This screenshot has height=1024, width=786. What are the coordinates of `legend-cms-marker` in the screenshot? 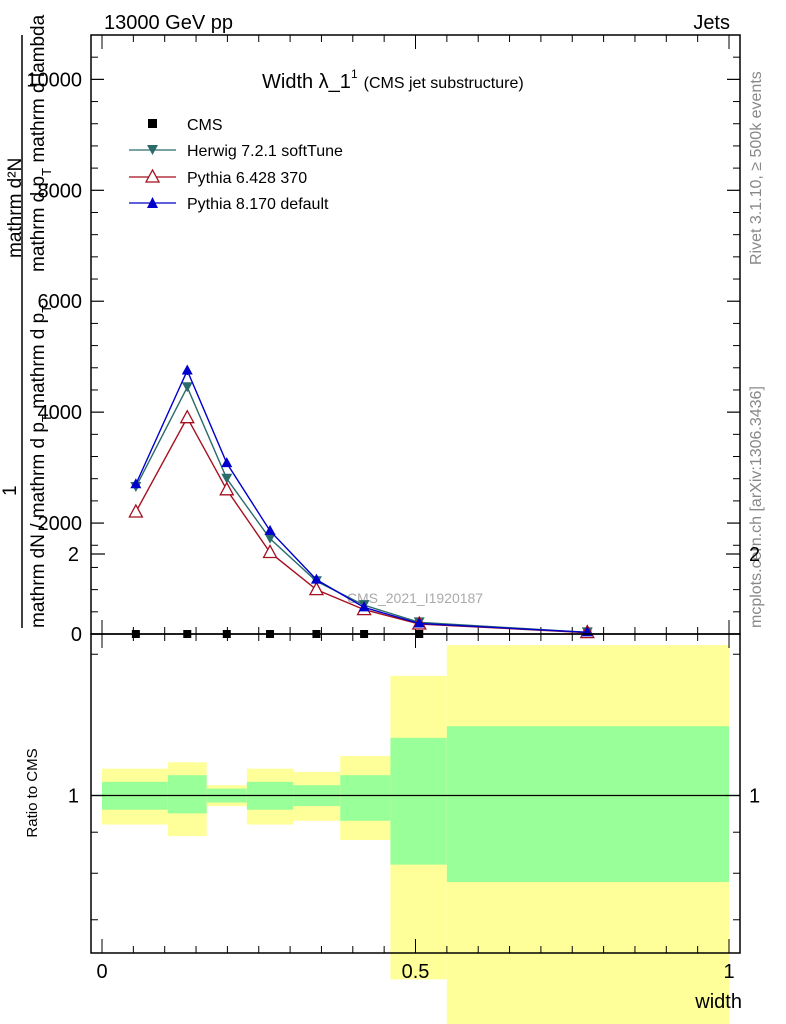 It's located at (152, 123).